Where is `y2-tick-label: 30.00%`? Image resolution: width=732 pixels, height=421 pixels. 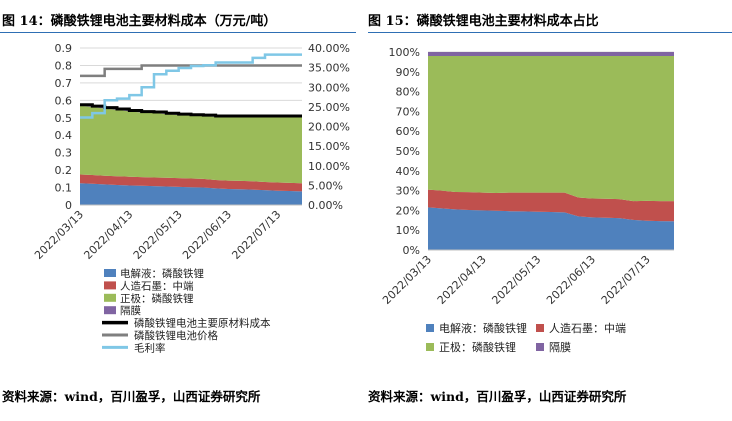
y2-tick-label: 30.00% is located at coordinates (329, 87).